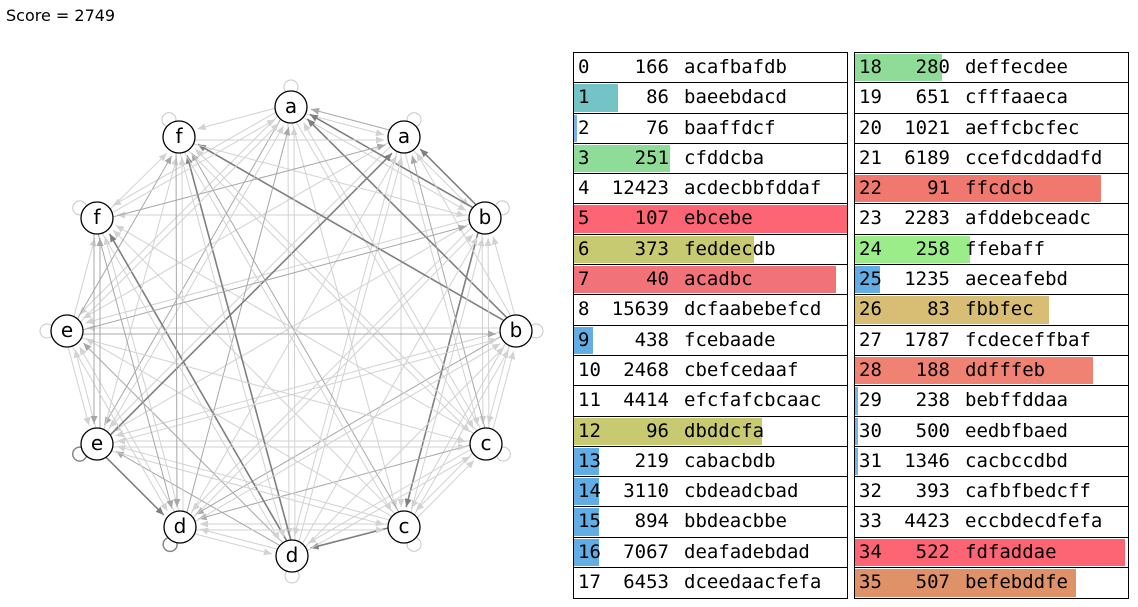 The height and width of the screenshot is (607, 1138). I want to click on row-index: 29, so click(870, 400).